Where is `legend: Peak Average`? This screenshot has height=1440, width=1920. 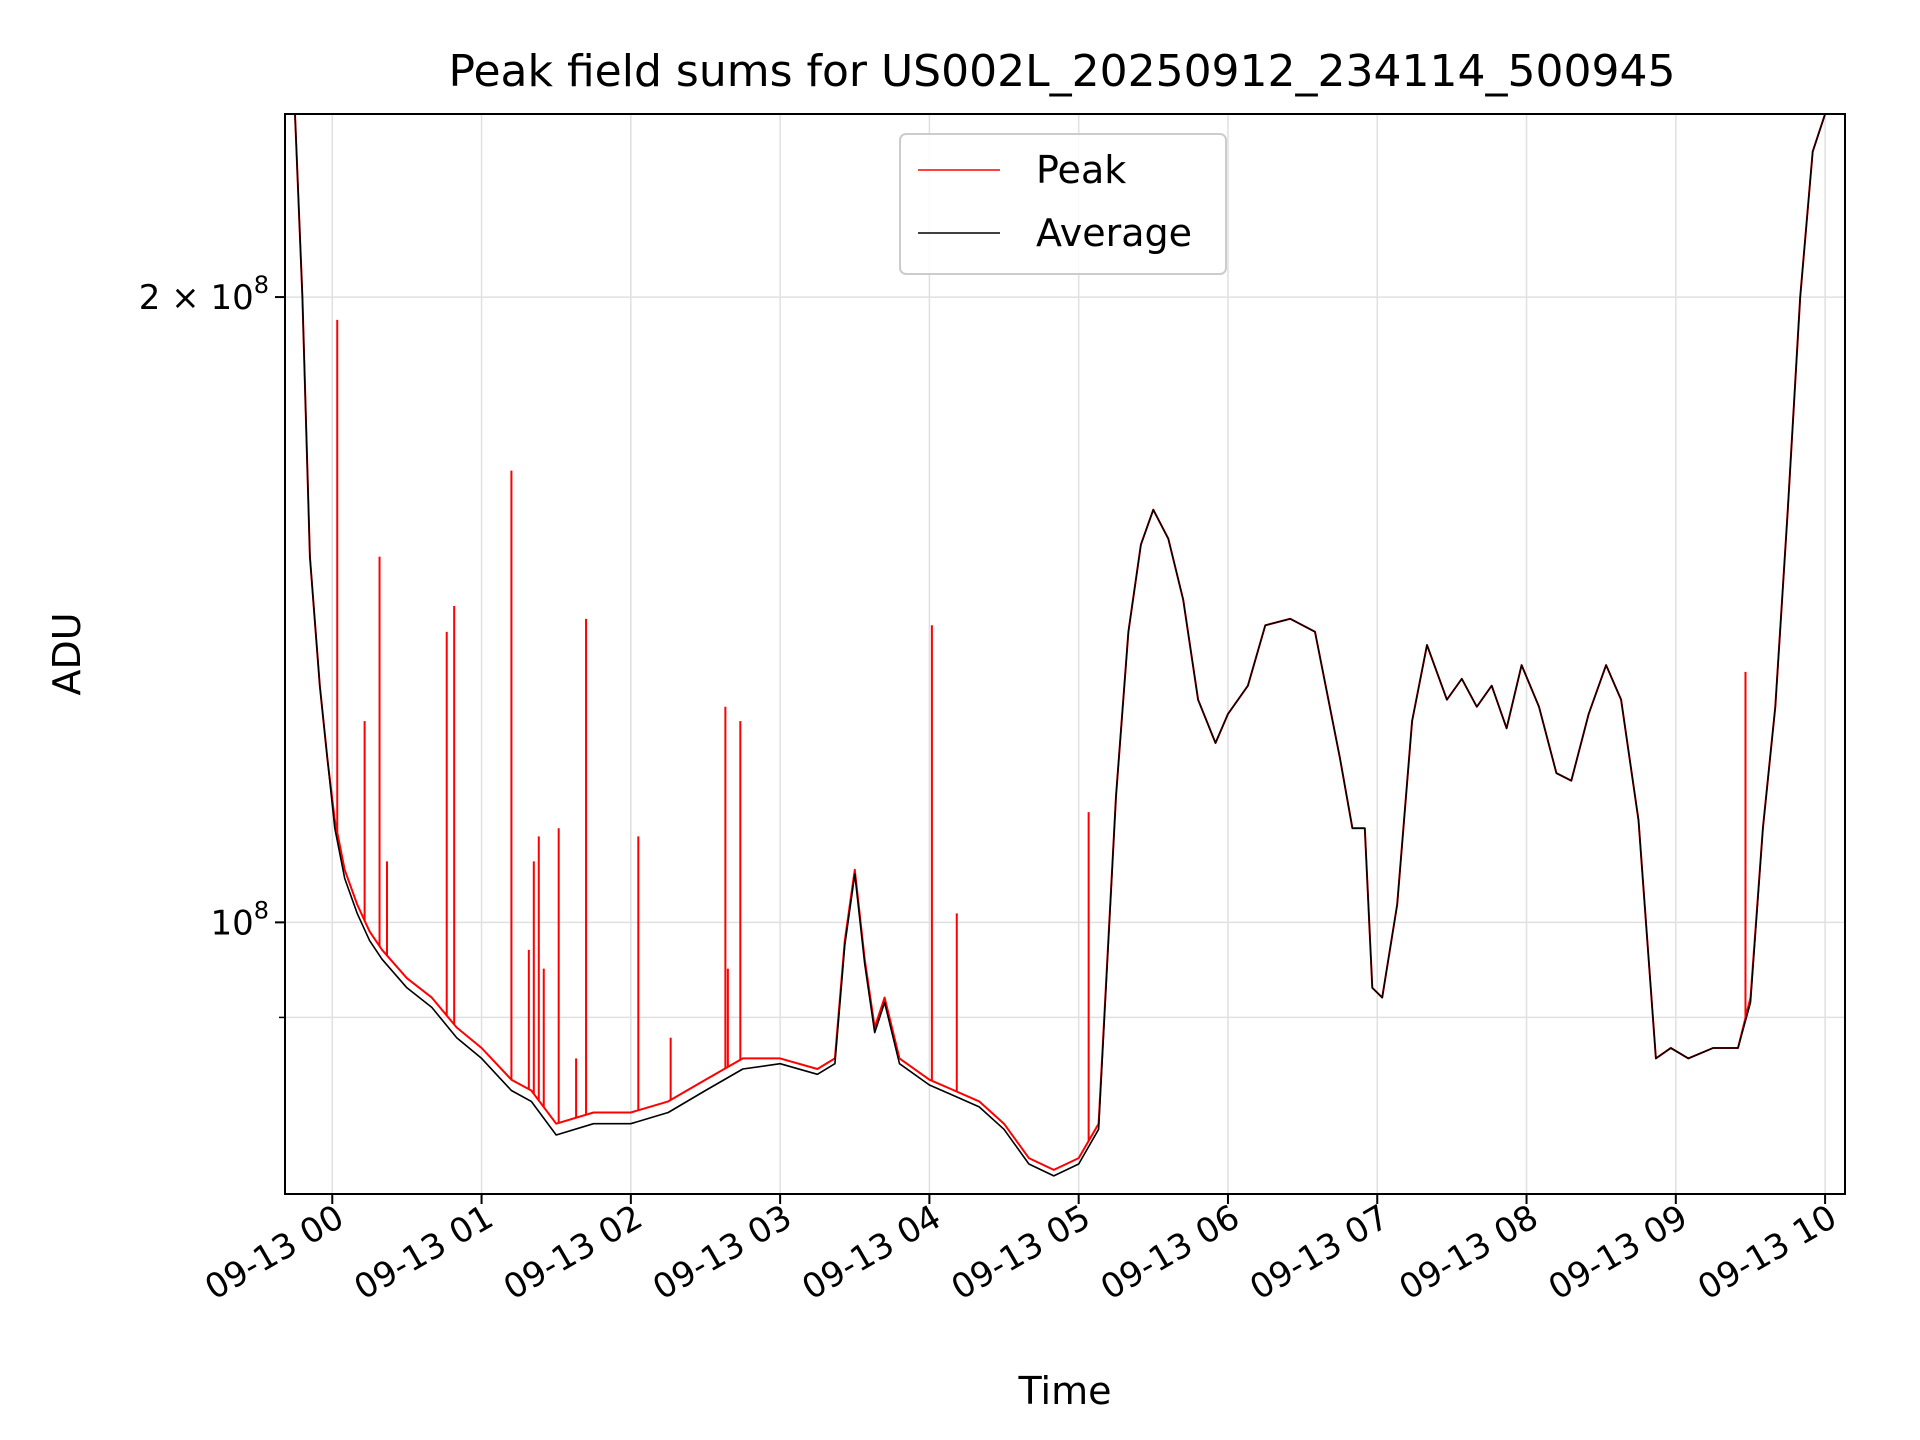 legend: Peak Average is located at coordinates (1063, 204).